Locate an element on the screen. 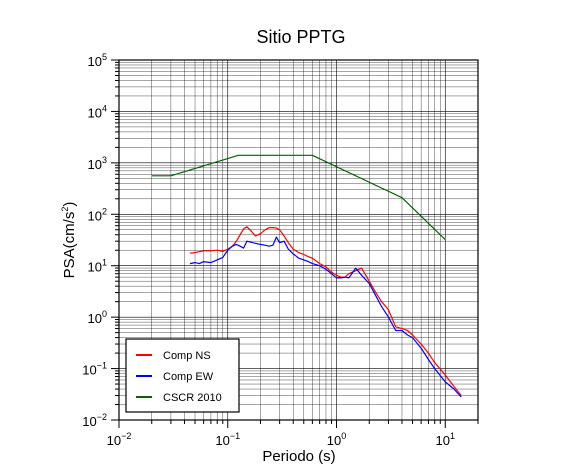  y-tick-exp: 0 is located at coordinates (104, 314).